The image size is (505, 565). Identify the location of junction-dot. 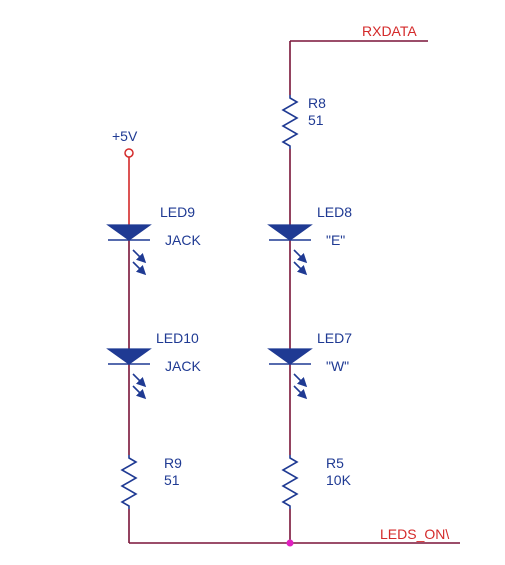
(290, 543).